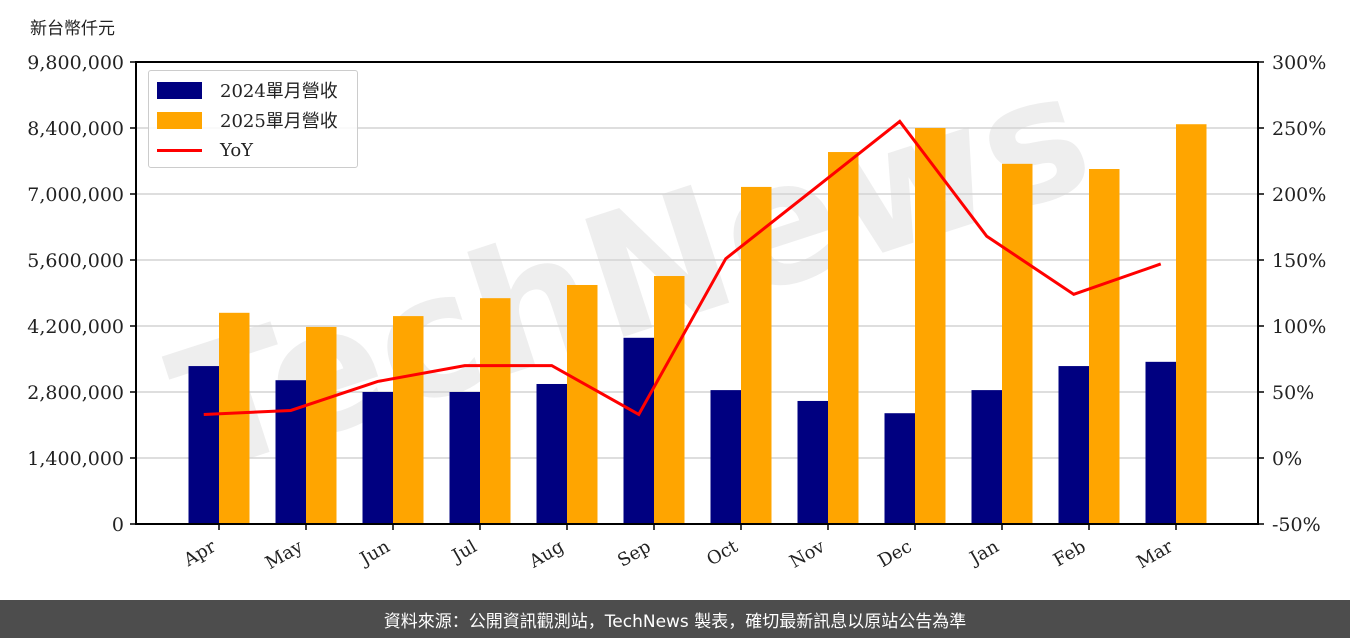 The height and width of the screenshot is (638, 1350). What do you see at coordinates (179, 150) in the screenshot?
I see `legend-line-yoy` at bounding box center [179, 150].